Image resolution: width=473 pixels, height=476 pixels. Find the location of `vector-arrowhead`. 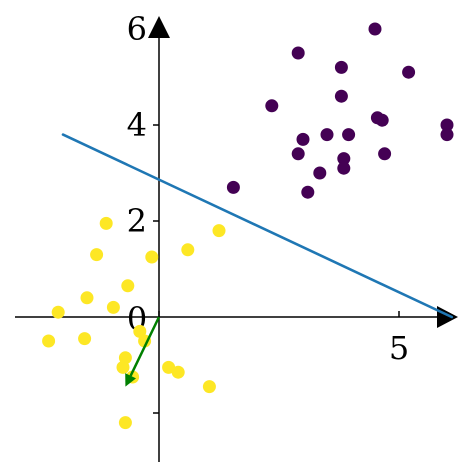

vector-arrowhead is located at coordinates (131, 380).